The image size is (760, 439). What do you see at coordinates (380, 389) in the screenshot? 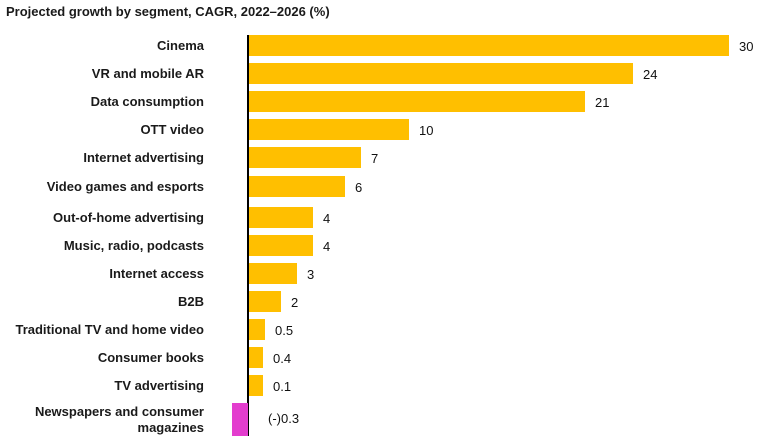
I see `bar-row: TV advertising 0.1` at bounding box center [380, 389].